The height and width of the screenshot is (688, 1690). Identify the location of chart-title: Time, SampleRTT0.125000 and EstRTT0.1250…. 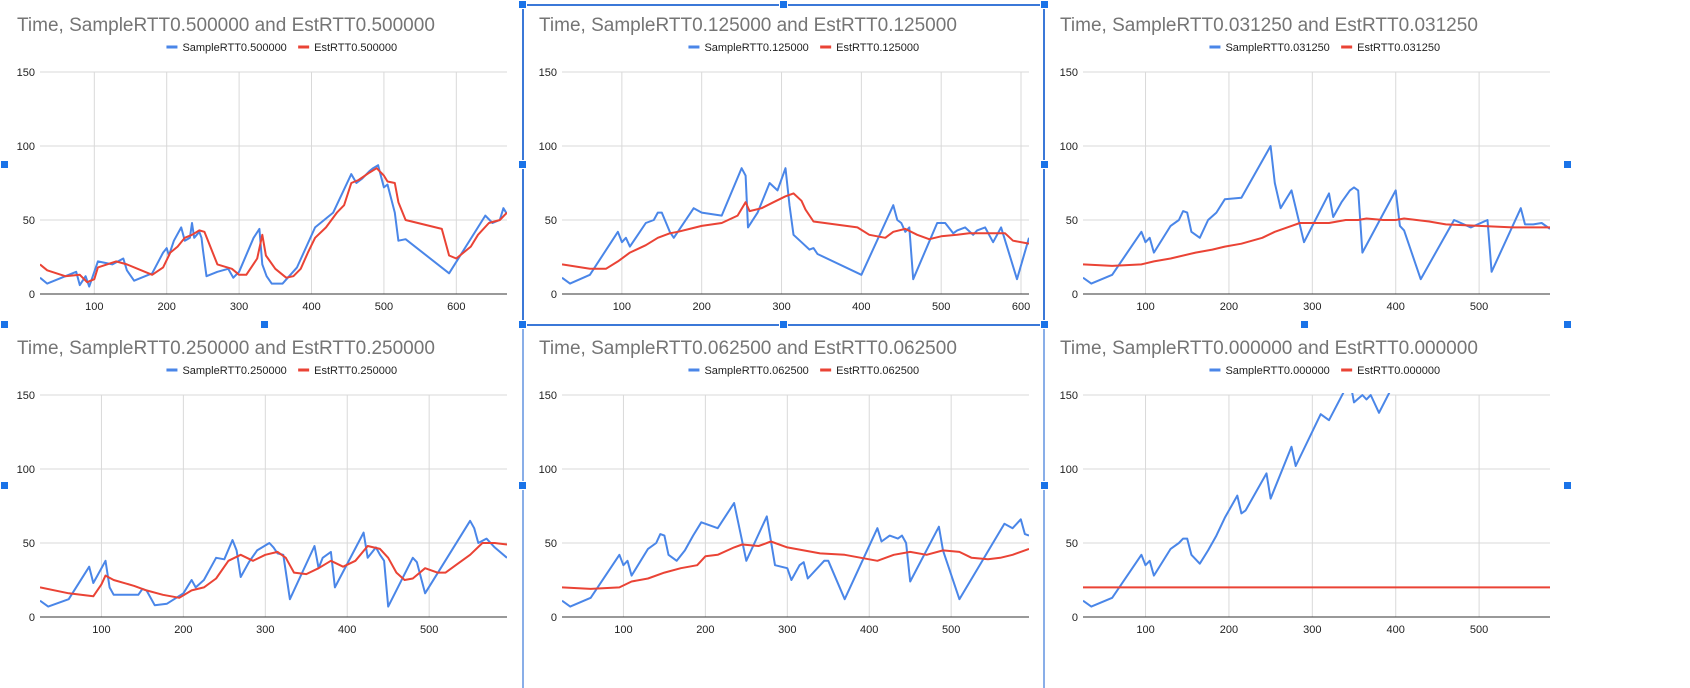
(748, 25).